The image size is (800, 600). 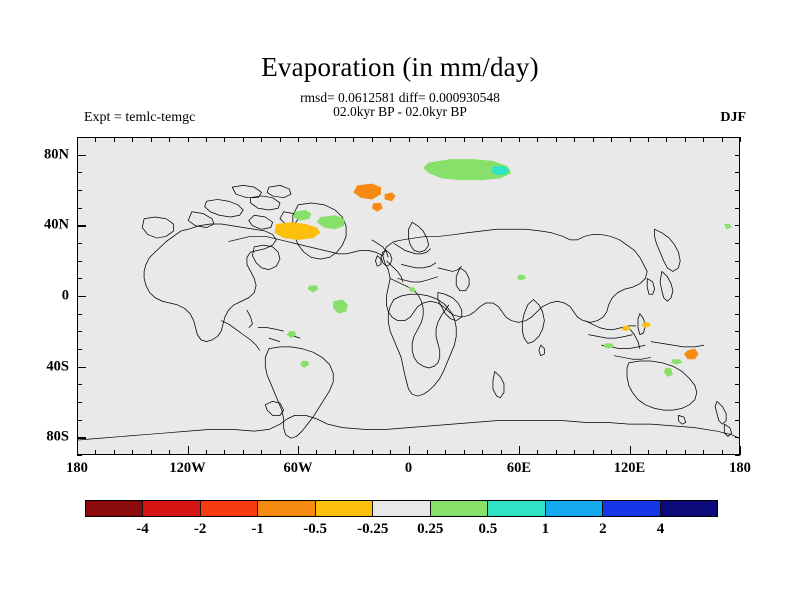 I want to click on experiment-label: Expt = temlc-temgc, so click(x=140, y=117).